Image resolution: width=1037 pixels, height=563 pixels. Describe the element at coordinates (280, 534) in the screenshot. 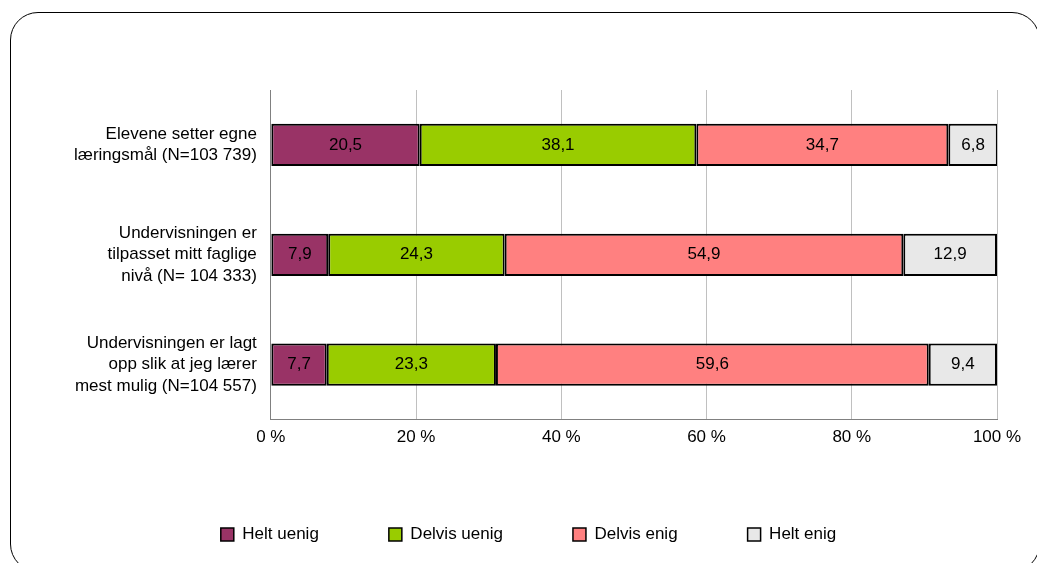

I see `legend-label: Helt uenig` at that location.